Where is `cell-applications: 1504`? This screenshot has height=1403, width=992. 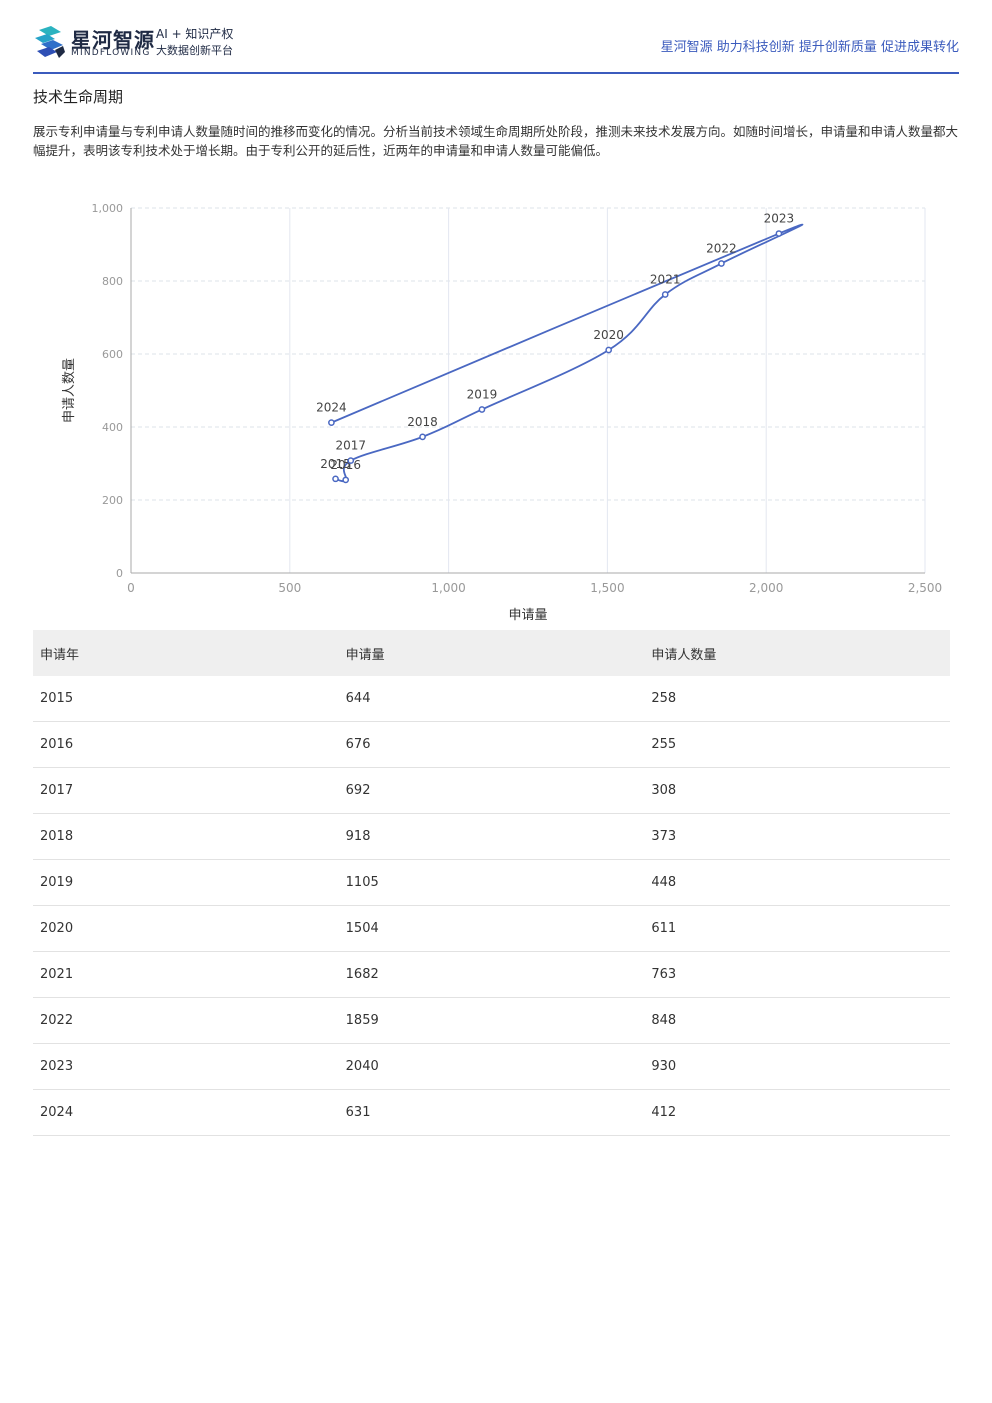 cell-applications: 1504 is located at coordinates (491, 928).